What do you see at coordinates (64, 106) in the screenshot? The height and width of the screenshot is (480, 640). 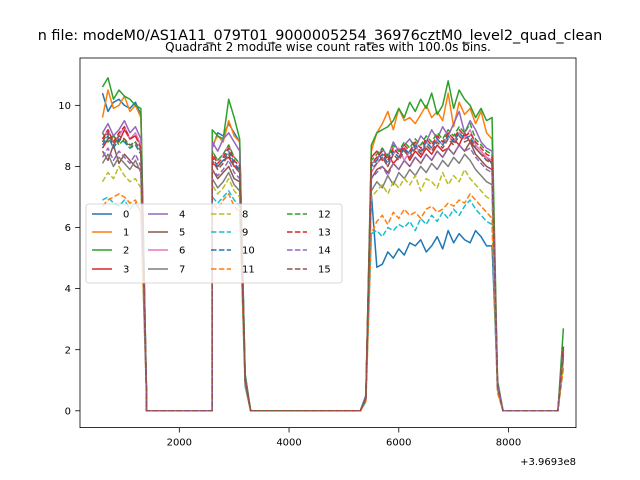 I see `y-tick-label: 10` at bounding box center [64, 106].